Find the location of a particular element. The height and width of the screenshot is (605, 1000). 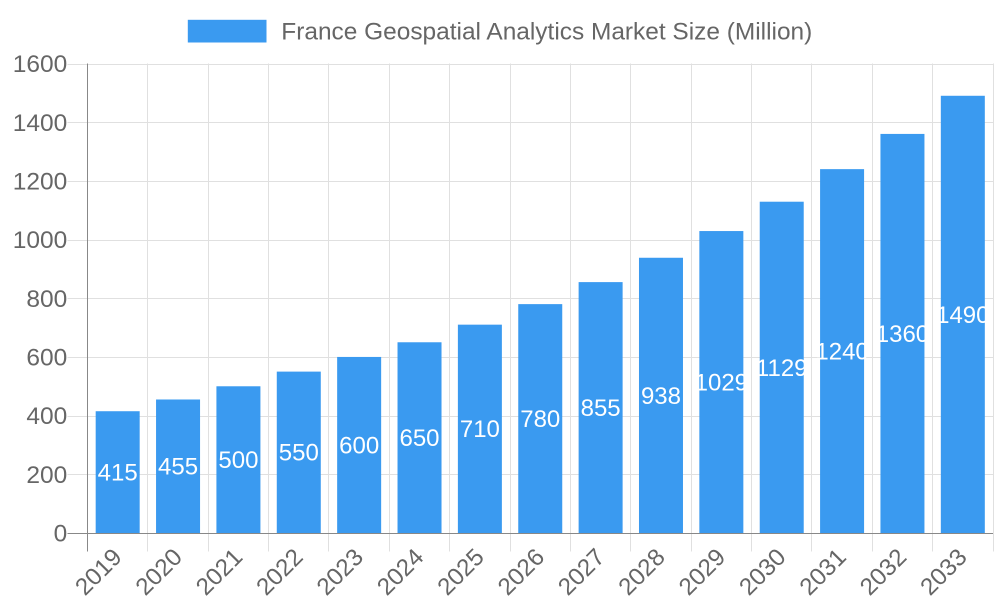

svg-text: 455 is located at coordinates (178, 467).